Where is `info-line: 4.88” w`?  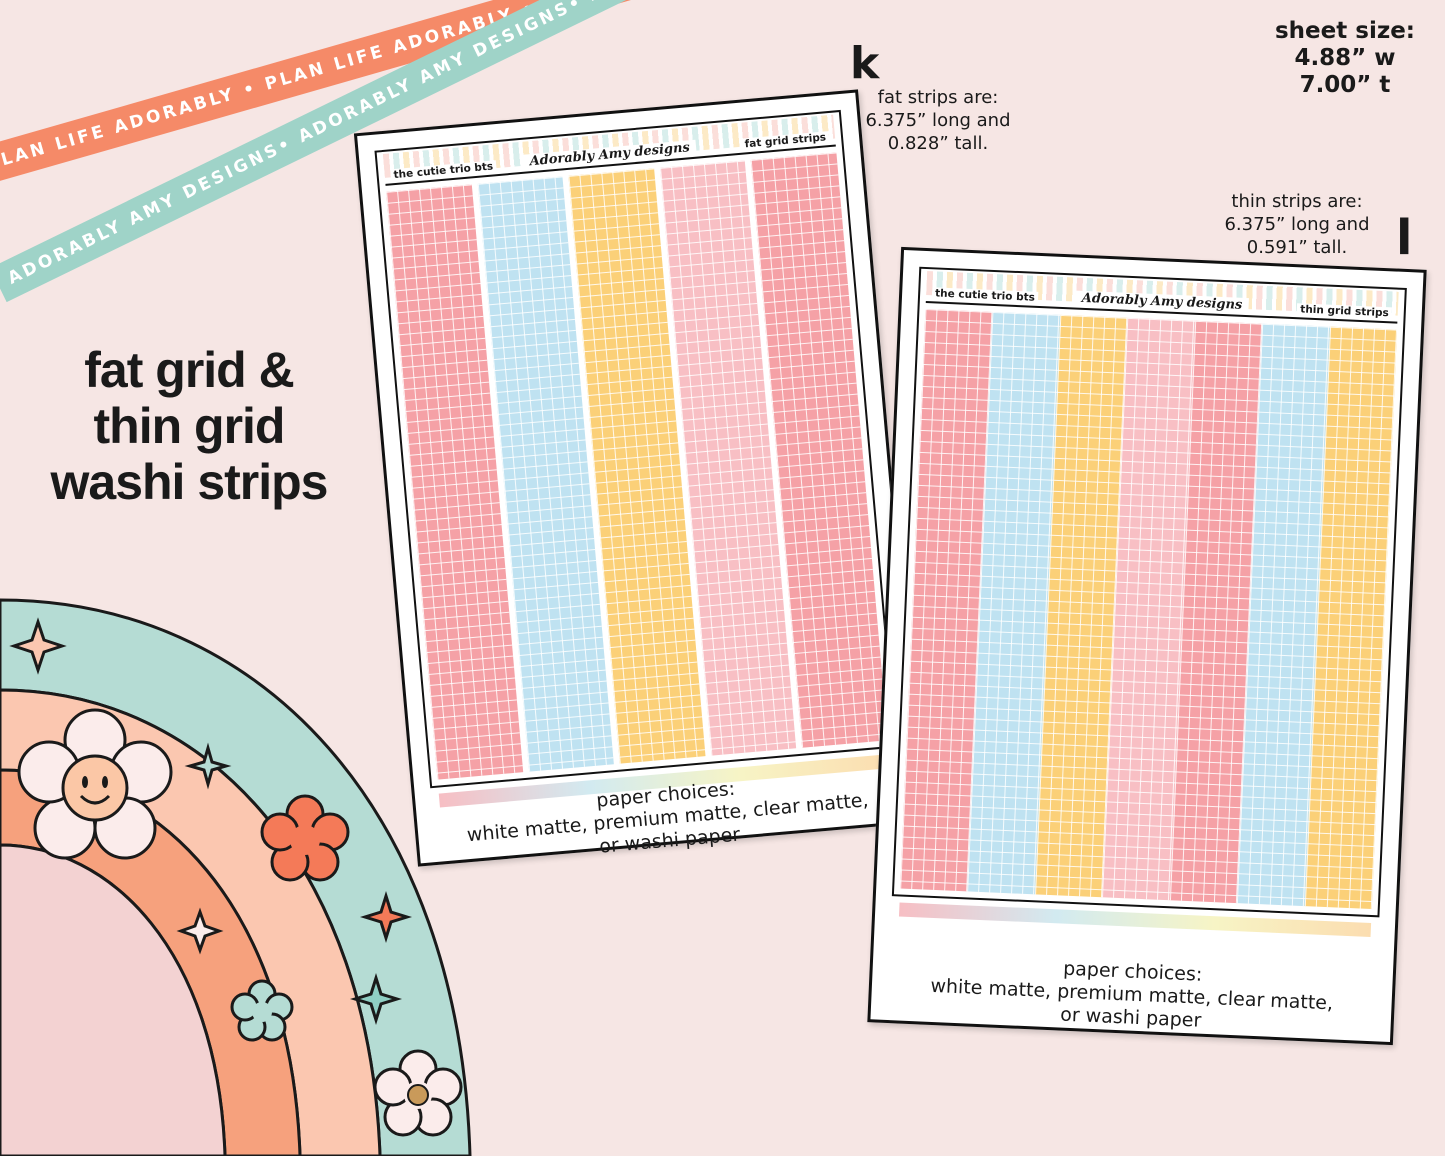
info-line: 4.88” w is located at coordinates (1345, 58).